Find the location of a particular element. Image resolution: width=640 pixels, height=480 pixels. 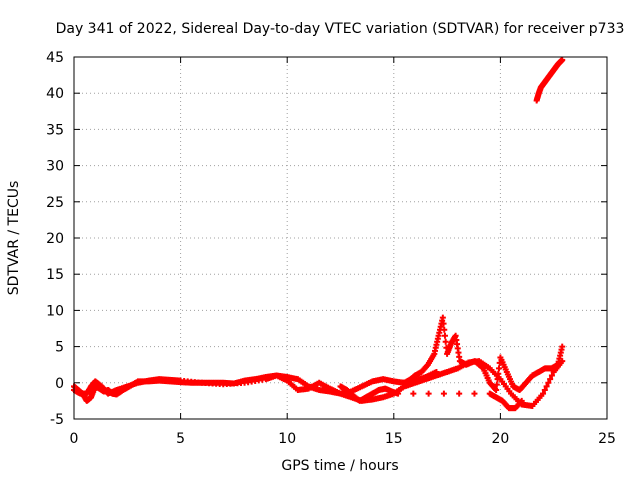

series-spike-track is located at coordinates (483, 354).